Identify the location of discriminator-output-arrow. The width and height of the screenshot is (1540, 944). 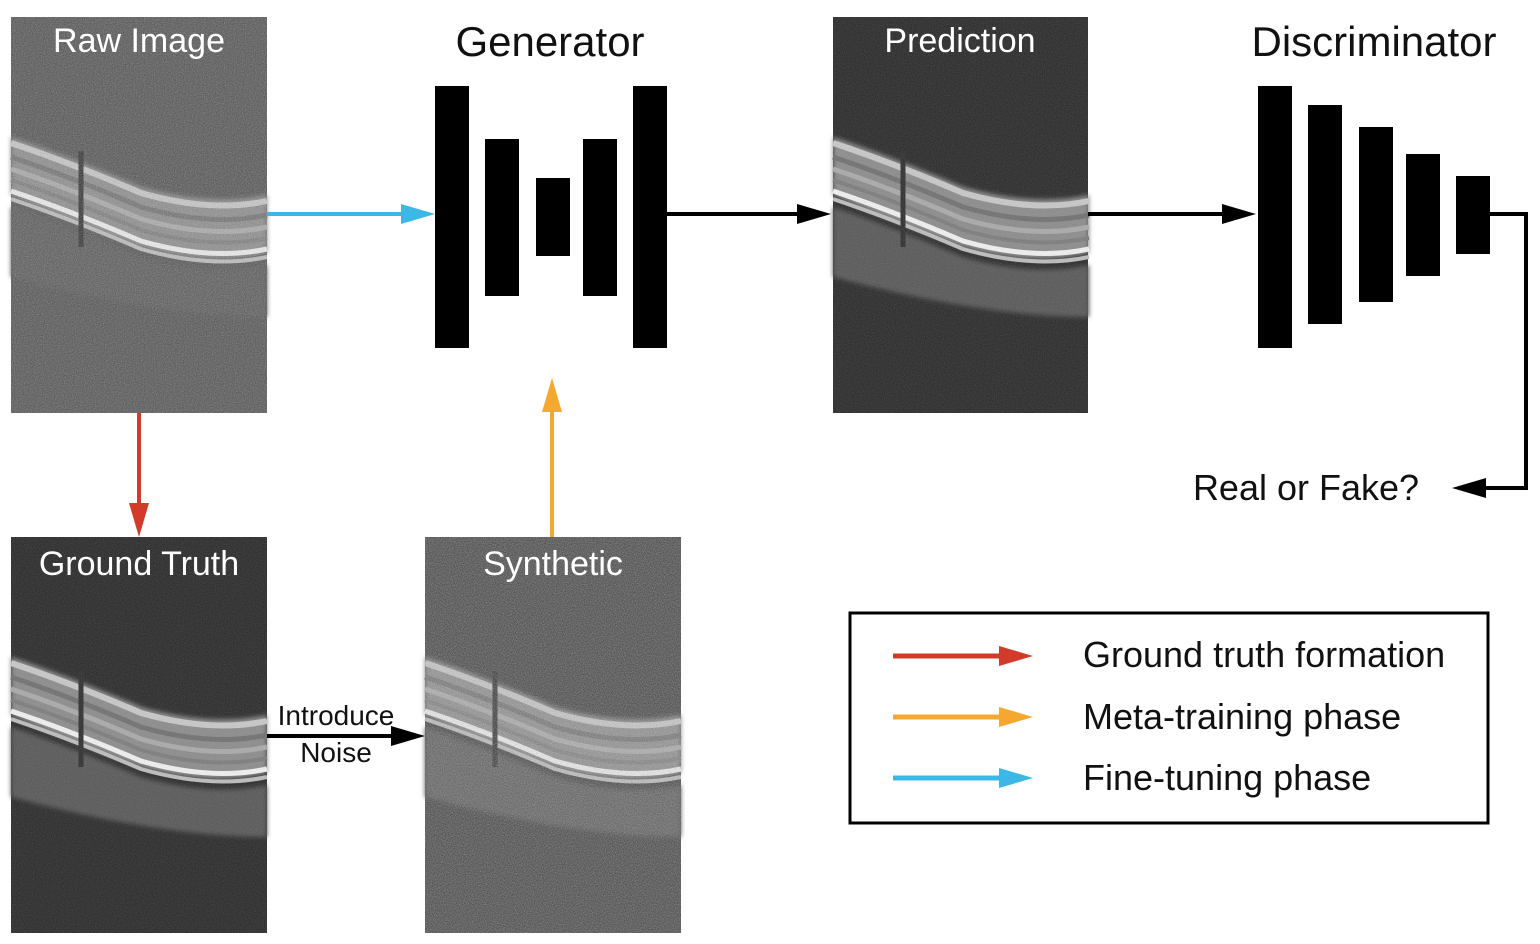
(1490, 355).